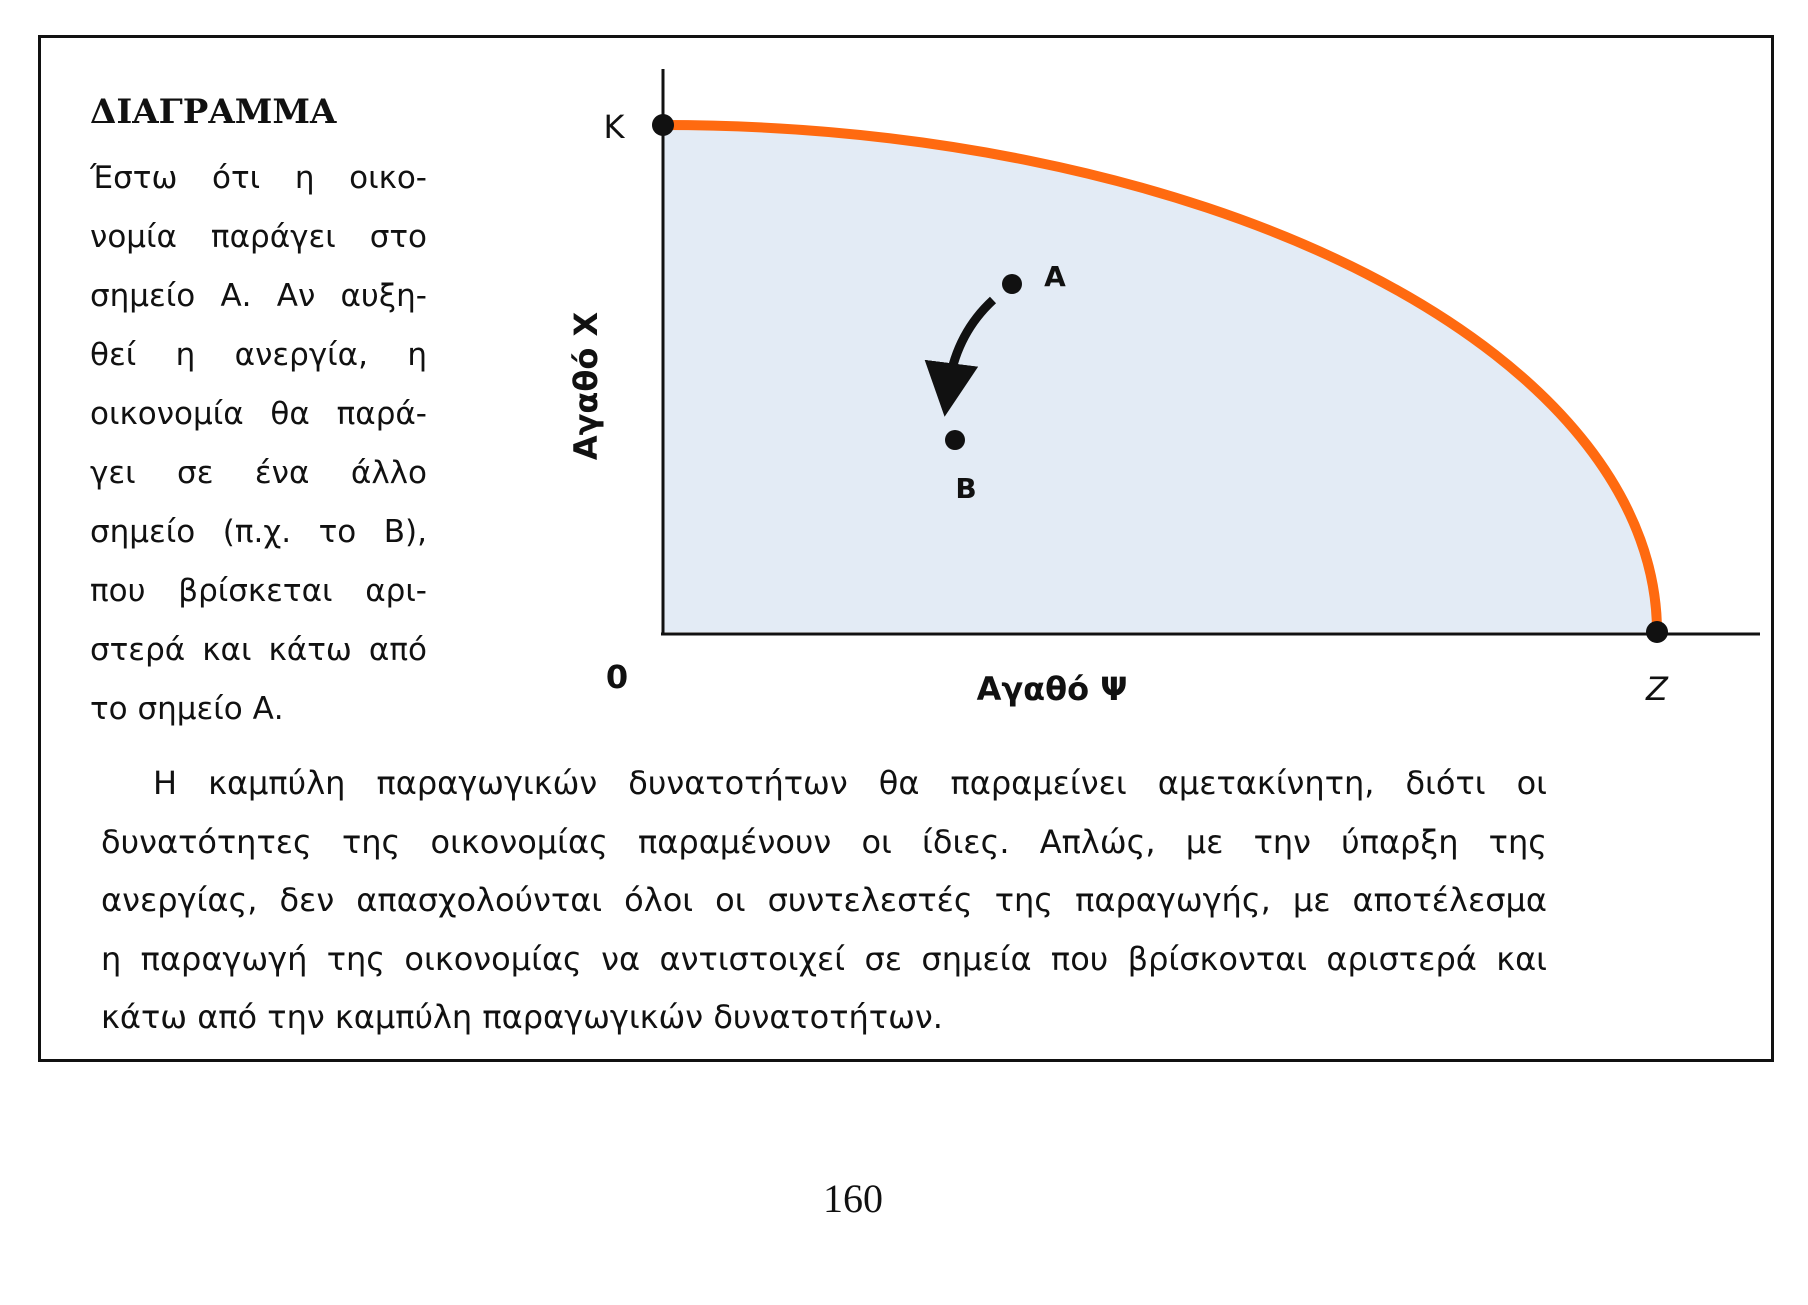 This screenshot has height=1305, width=1808. Describe the element at coordinates (1052, 689) in the screenshot. I see `x-axis-label: Αγαθό Ψ` at that location.